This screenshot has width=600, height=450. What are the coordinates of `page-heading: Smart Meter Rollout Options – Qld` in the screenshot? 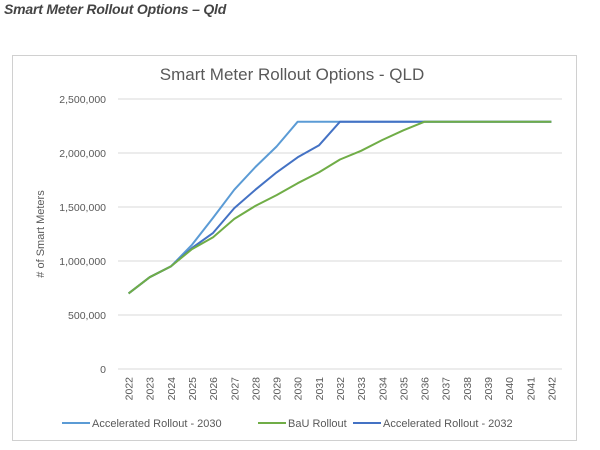 It's located at (115, 9).